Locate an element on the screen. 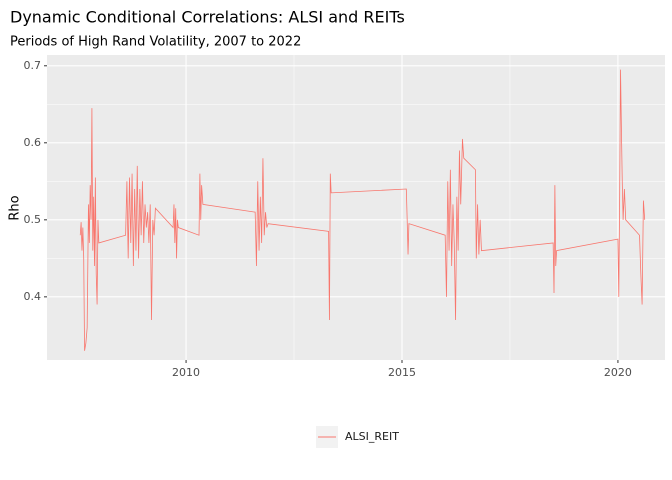  y-axis-label: Rho is located at coordinates (15, 207).